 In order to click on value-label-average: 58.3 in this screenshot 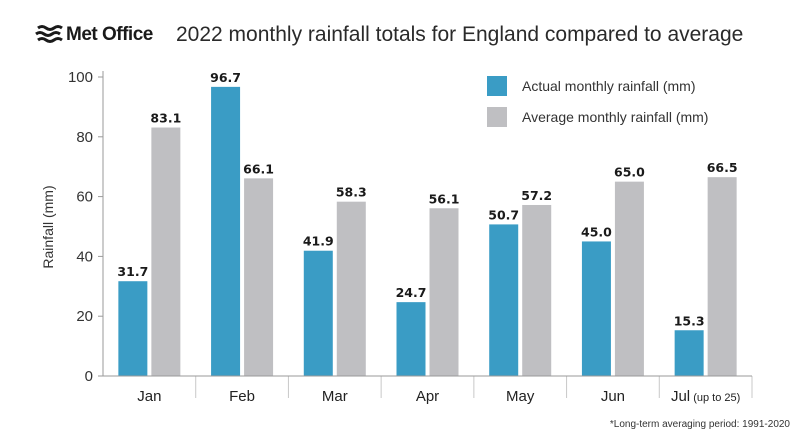, I will do `click(351, 192)`.